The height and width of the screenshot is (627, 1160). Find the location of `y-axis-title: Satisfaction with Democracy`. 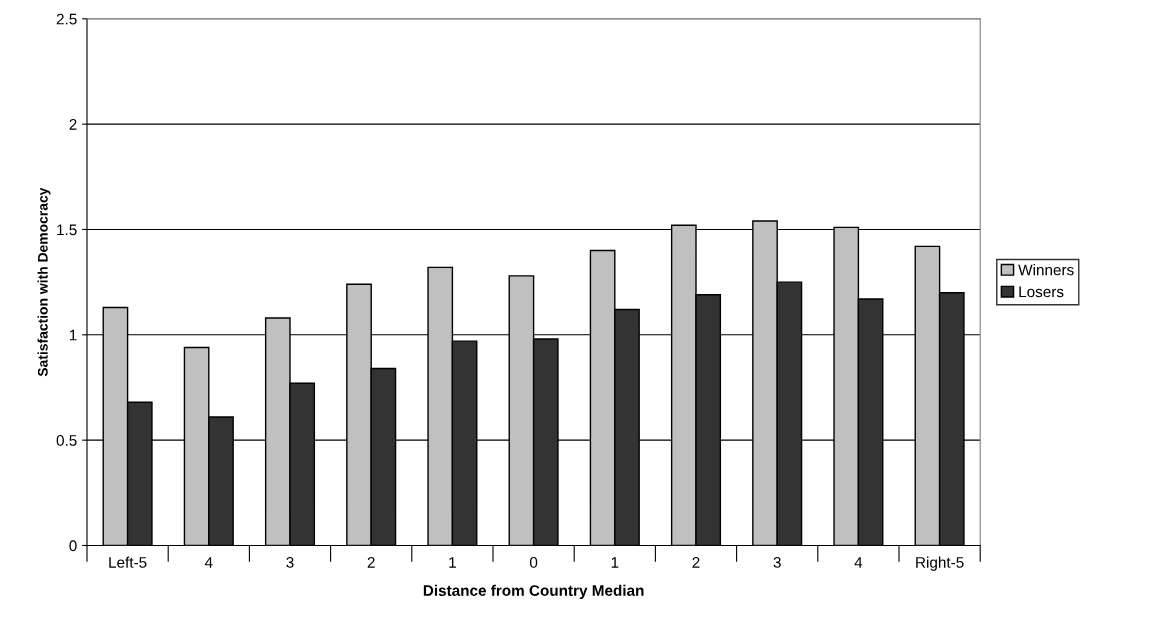

y-axis-title: Satisfaction with Democracy is located at coordinates (44, 282).